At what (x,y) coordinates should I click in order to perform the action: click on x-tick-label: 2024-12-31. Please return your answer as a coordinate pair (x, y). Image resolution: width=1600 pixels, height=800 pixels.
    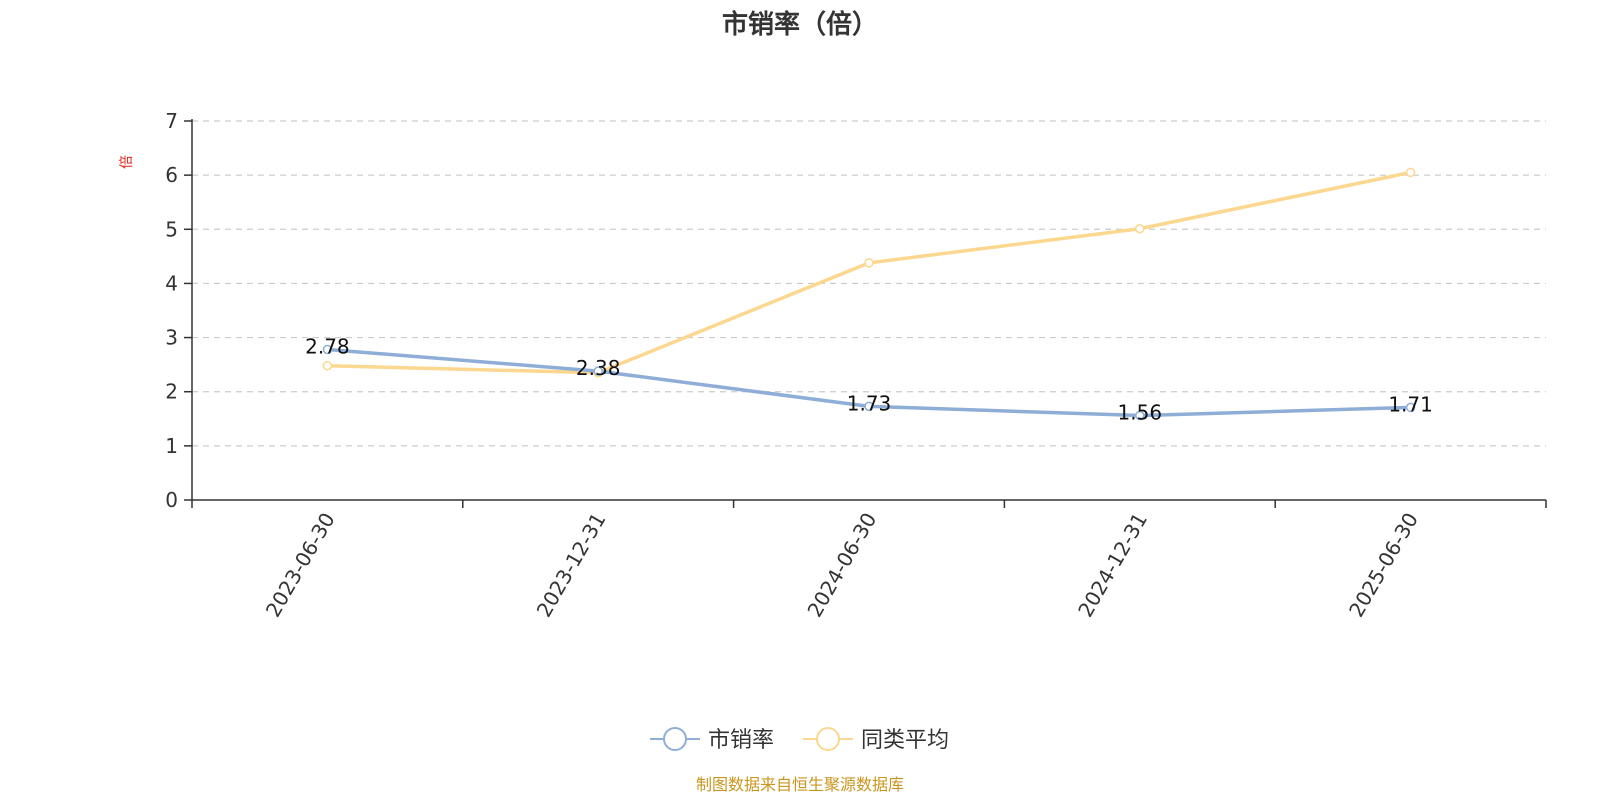
    Looking at the image, I should click on (1112, 565).